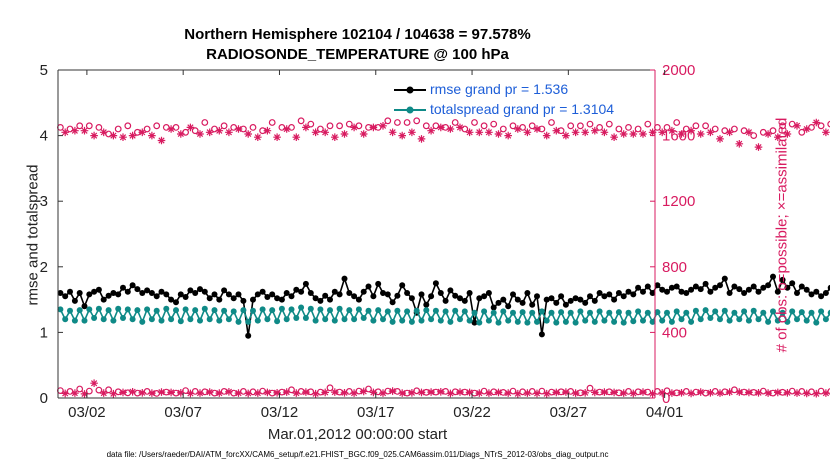  Describe the element at coordinates (674, 267) in the screenshot. I see `y-right-tick-label: 800` at that location.